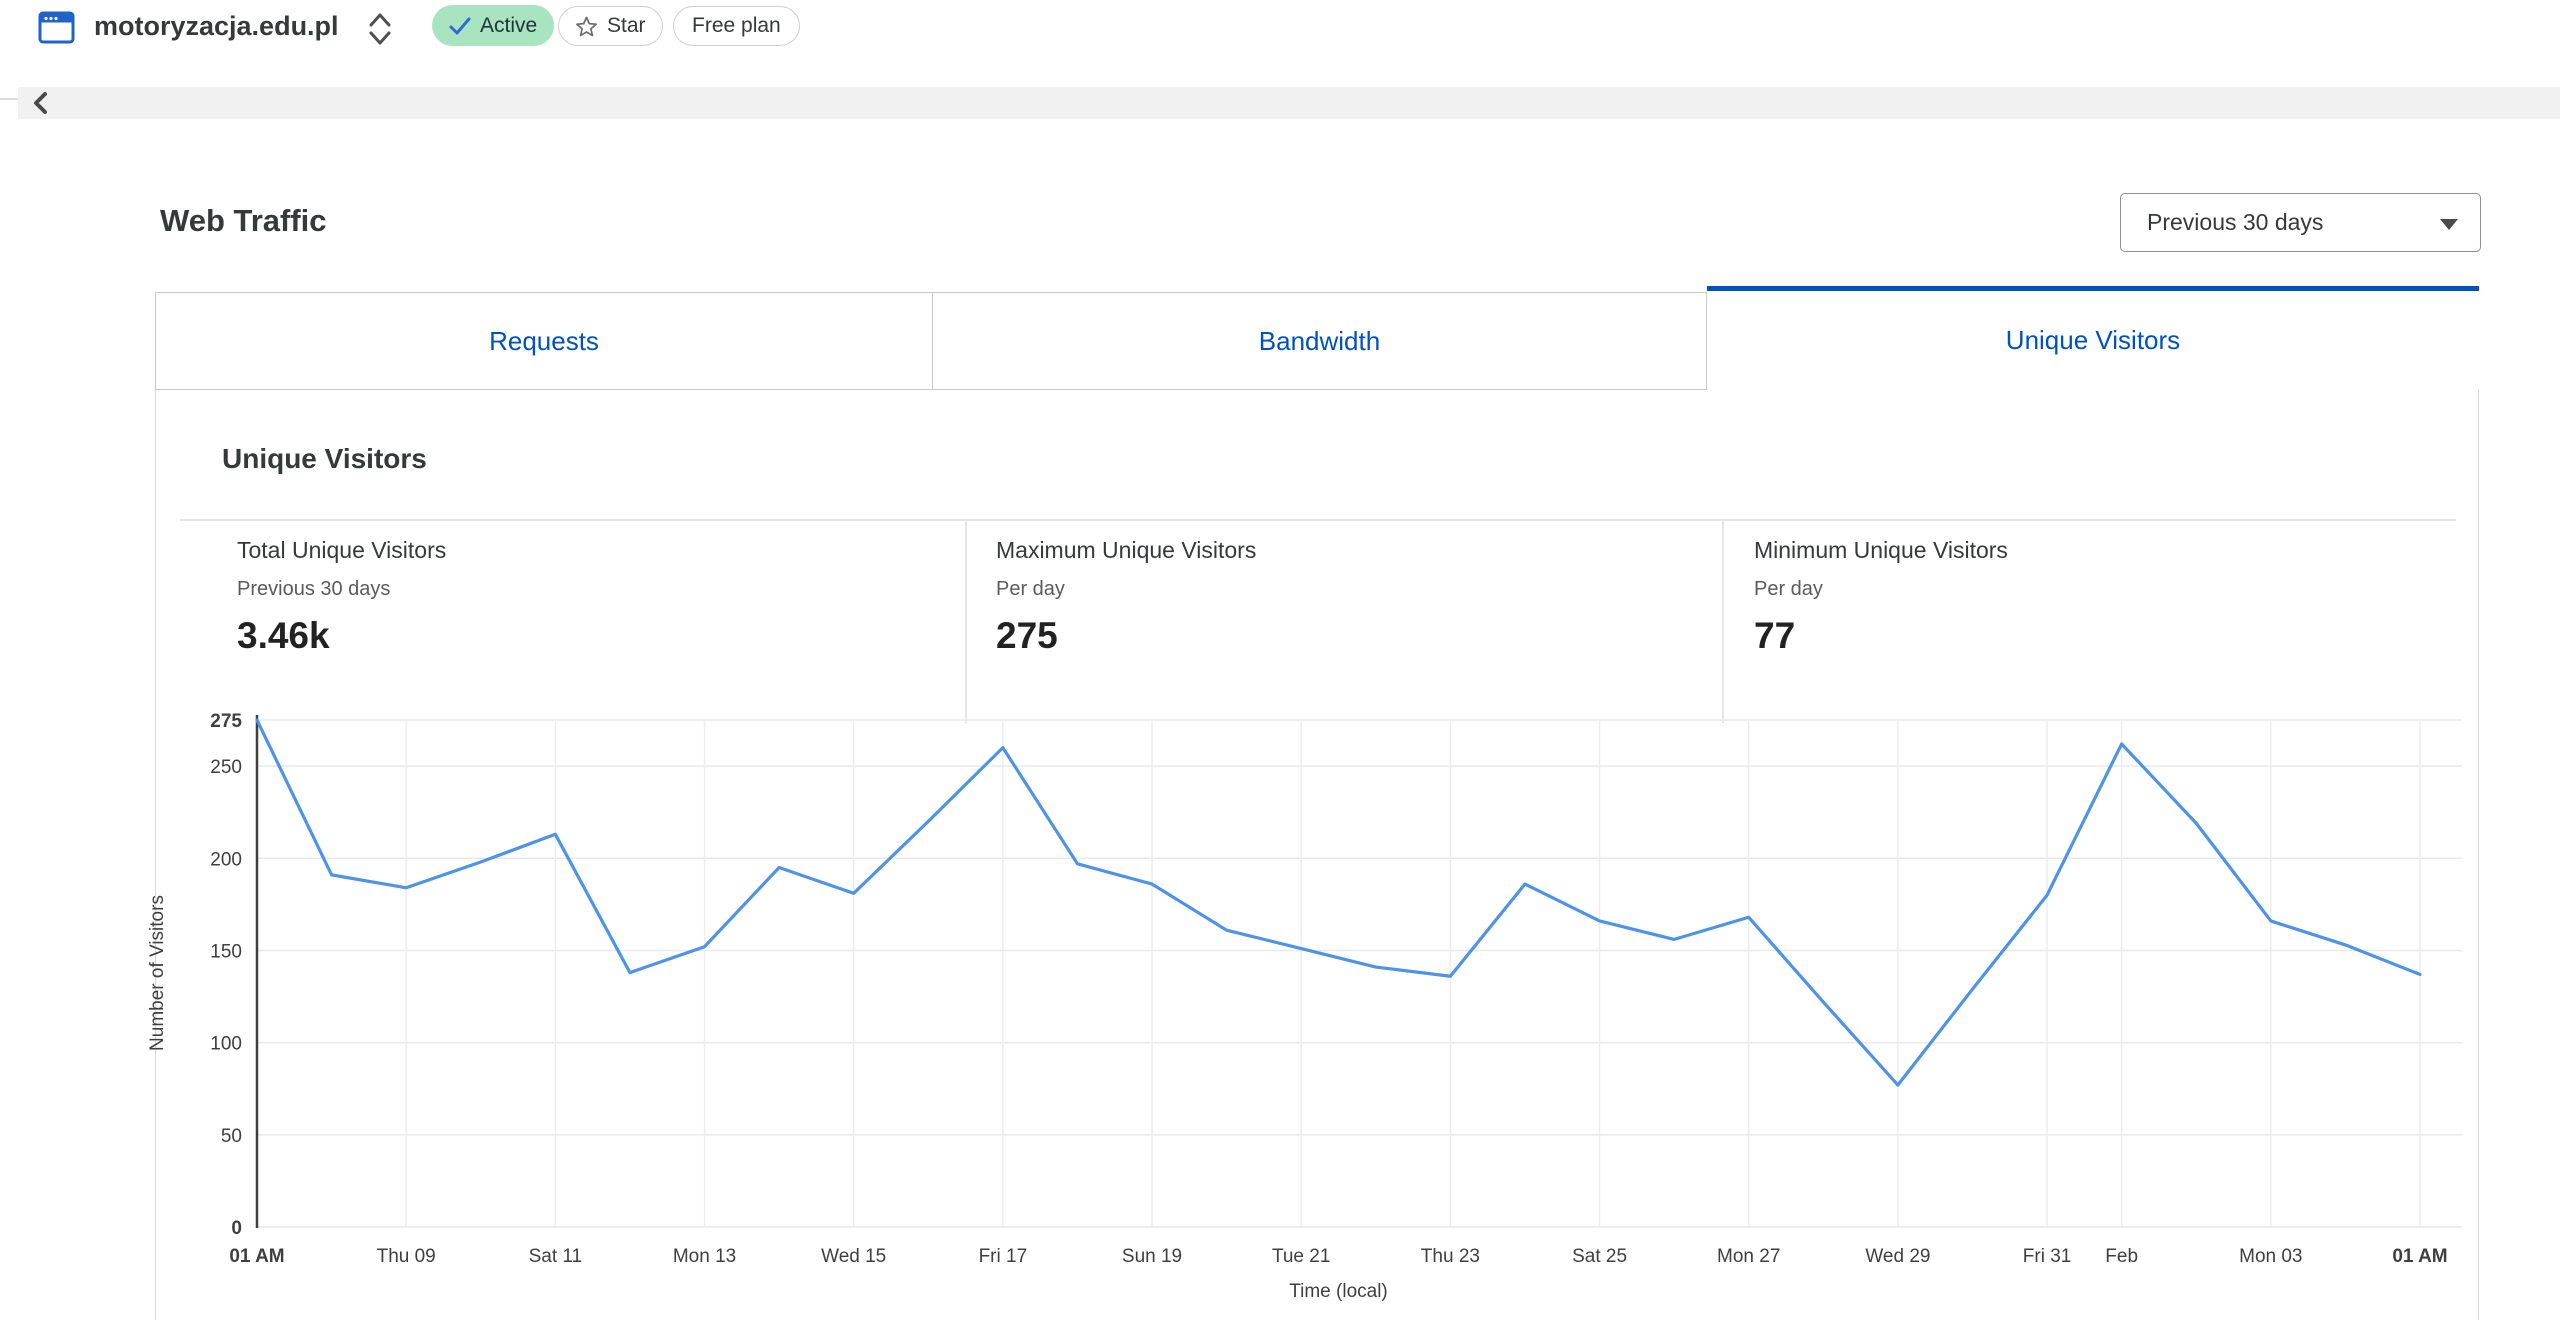 The image size is (2560, 1320). I want to click on x-tick-label: Fri 31, so click(2047, 1256).